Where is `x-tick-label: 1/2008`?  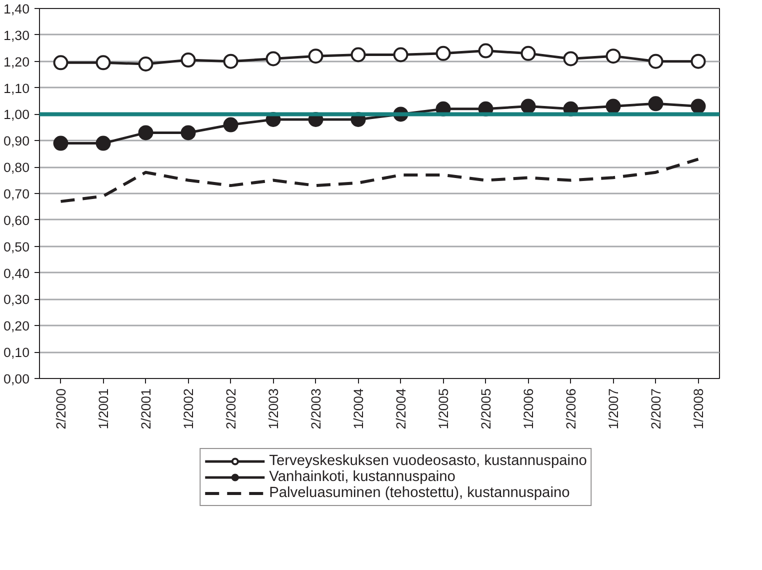
x-tick-label: 1/2008 is located at coordinates (698, 409).